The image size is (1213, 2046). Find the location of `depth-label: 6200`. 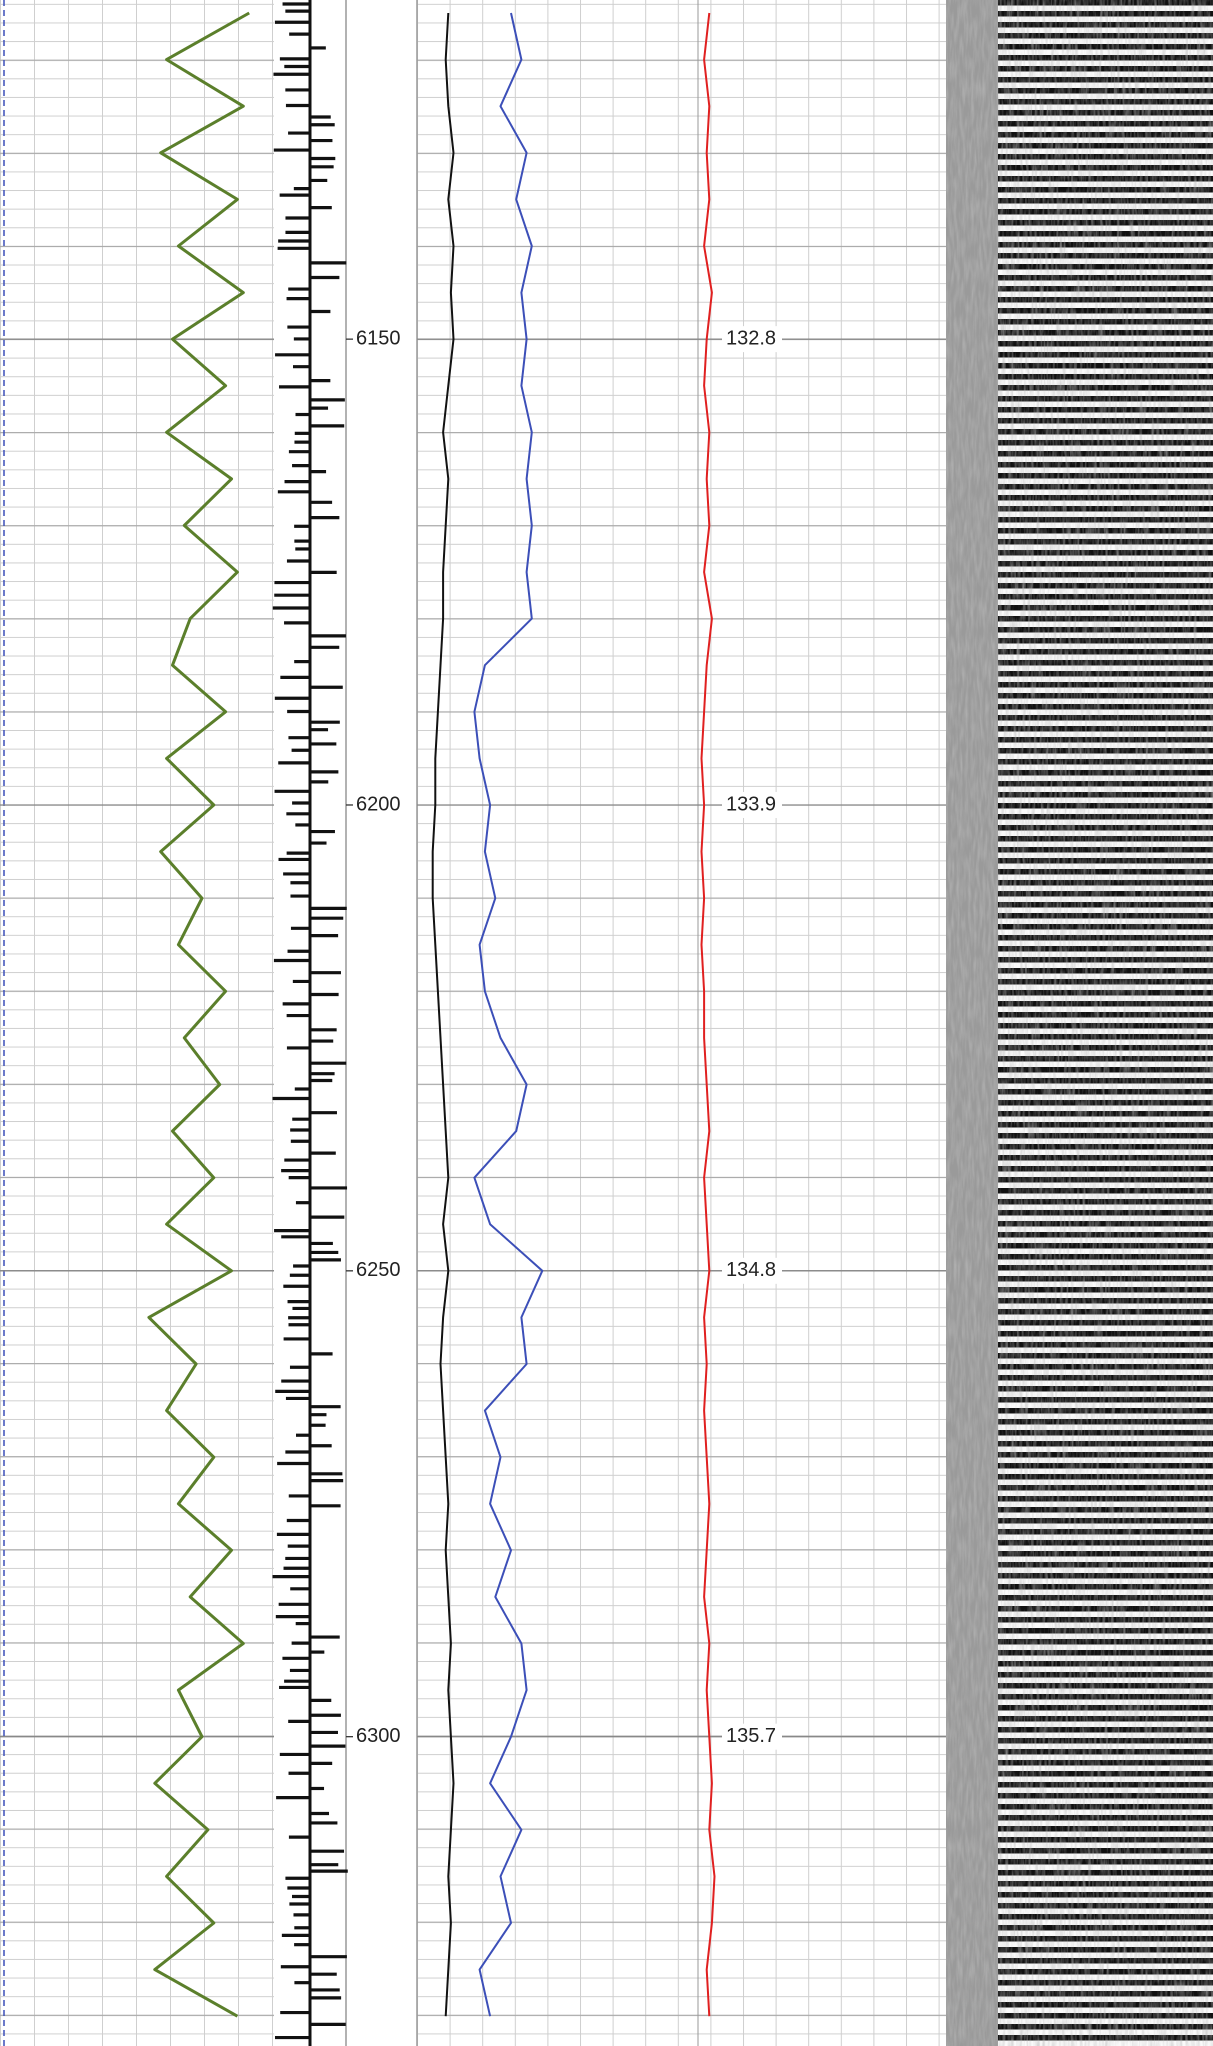

depth-label: 6200 is located at coordinates (378, 804).